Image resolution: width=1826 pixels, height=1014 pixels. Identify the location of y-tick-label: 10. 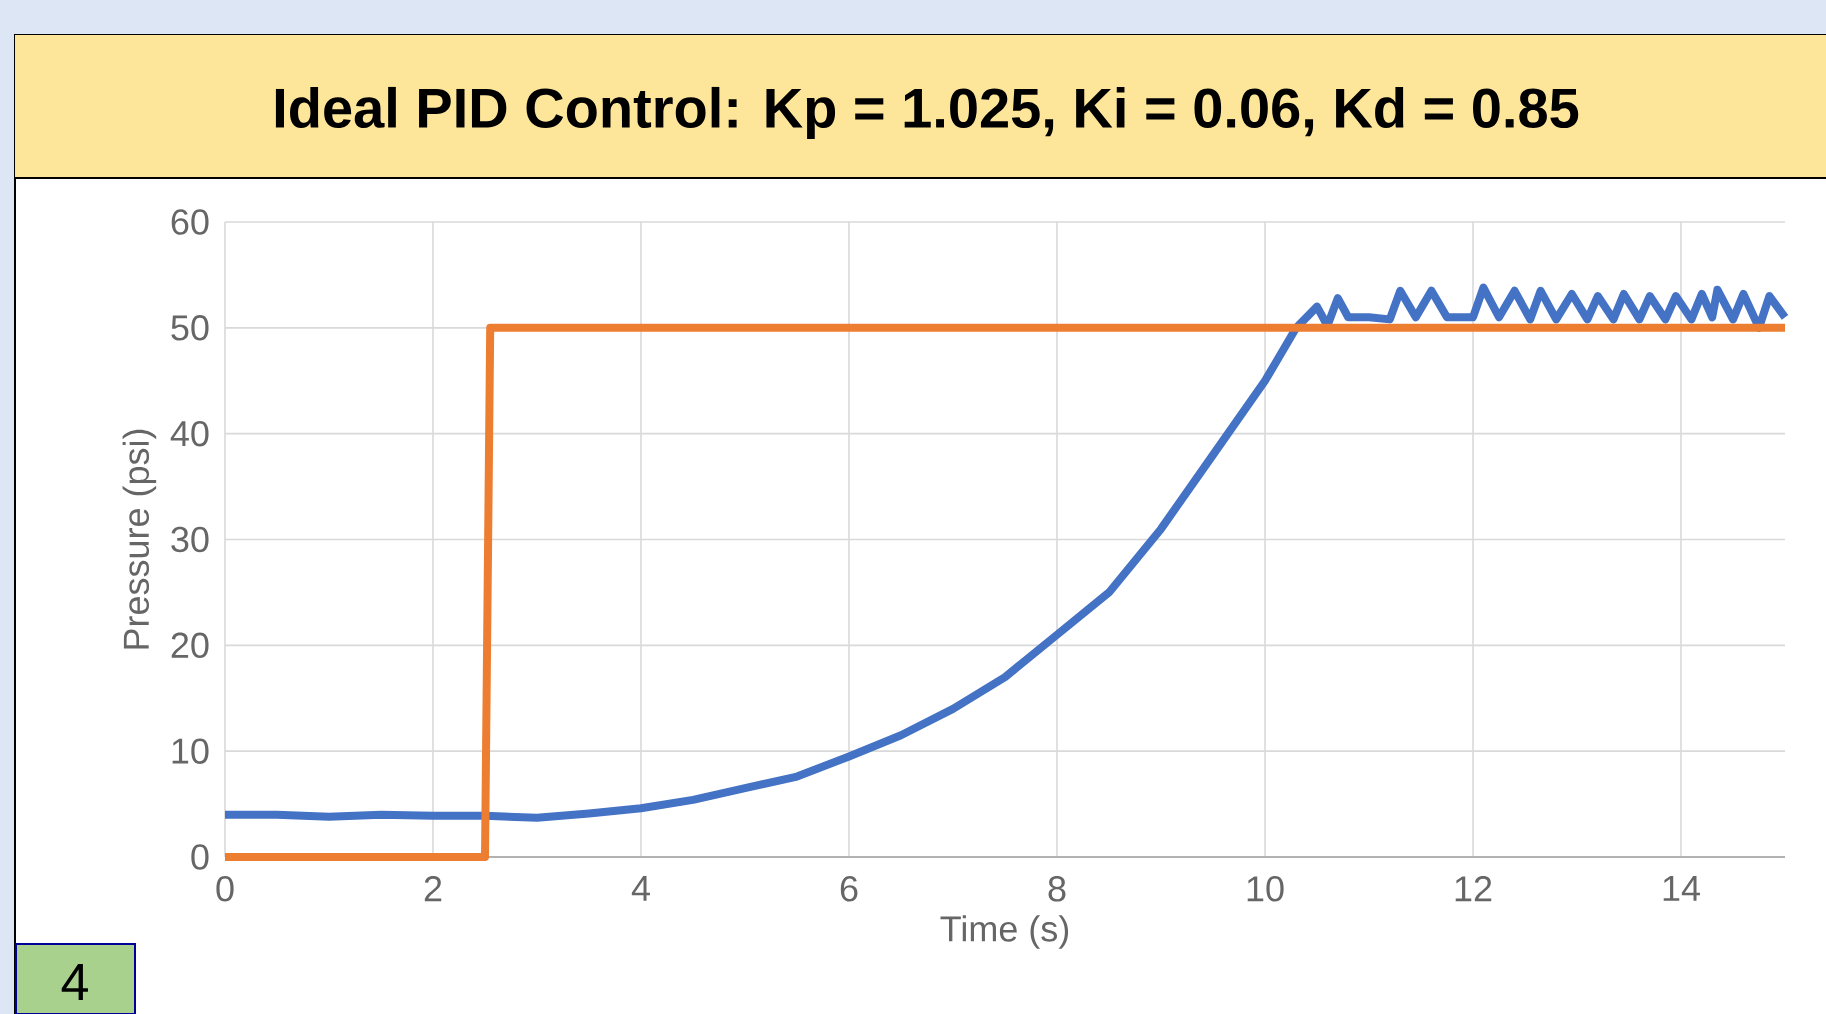
(190, 751).